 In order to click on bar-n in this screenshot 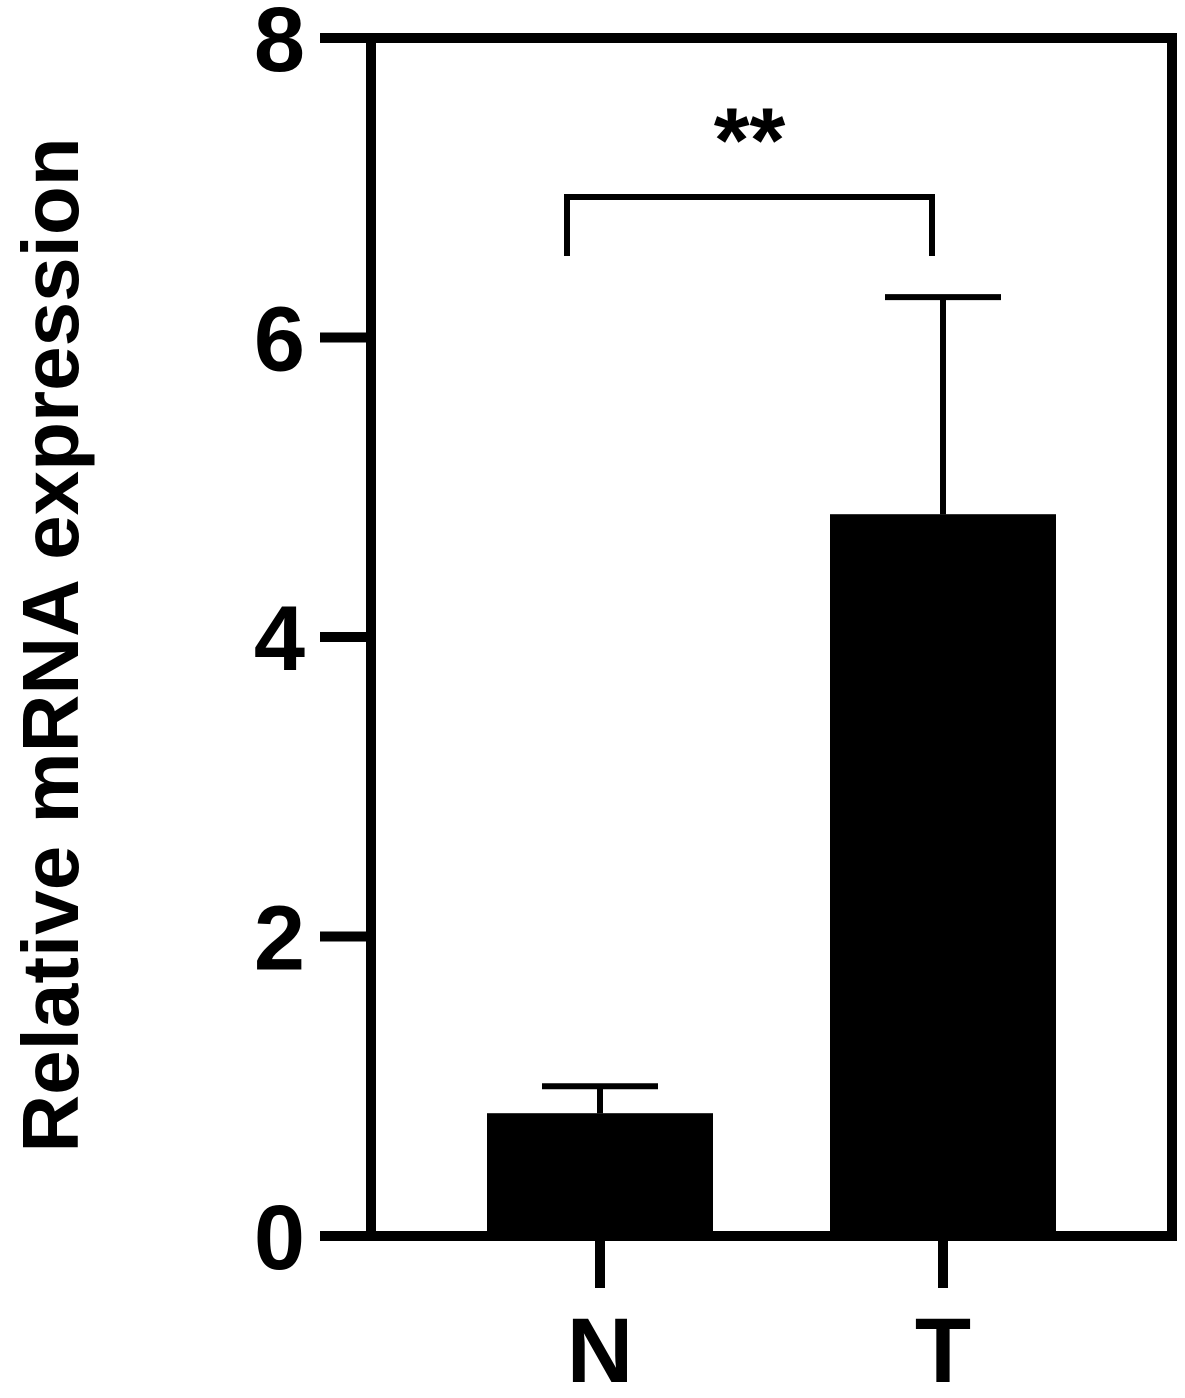, I will do `click(600, 1174)`.